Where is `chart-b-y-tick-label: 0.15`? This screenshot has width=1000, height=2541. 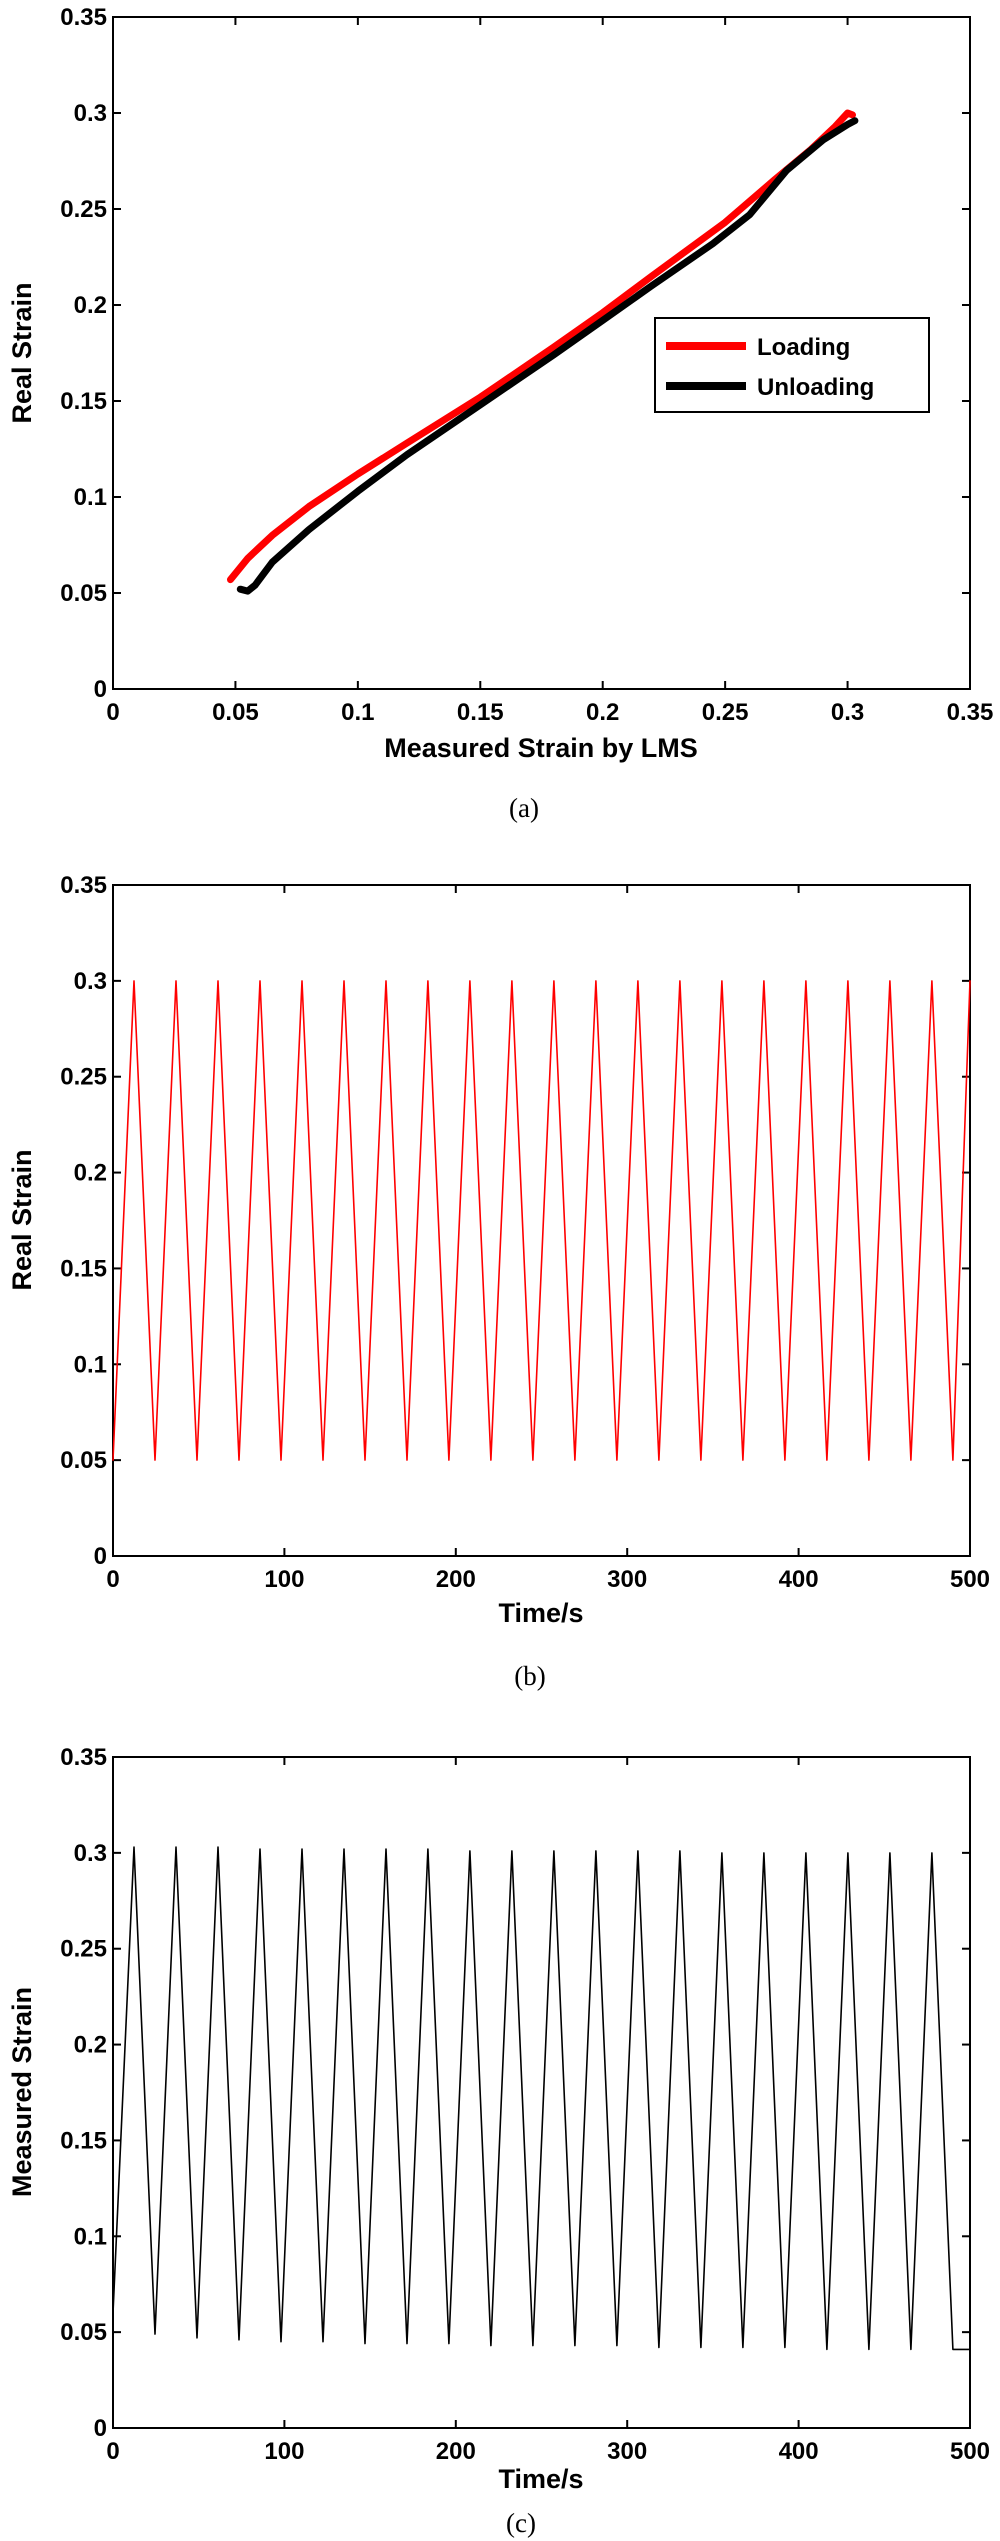 chart-b-y-tick-label: 0.15 is located at coordinates (83, 1268).